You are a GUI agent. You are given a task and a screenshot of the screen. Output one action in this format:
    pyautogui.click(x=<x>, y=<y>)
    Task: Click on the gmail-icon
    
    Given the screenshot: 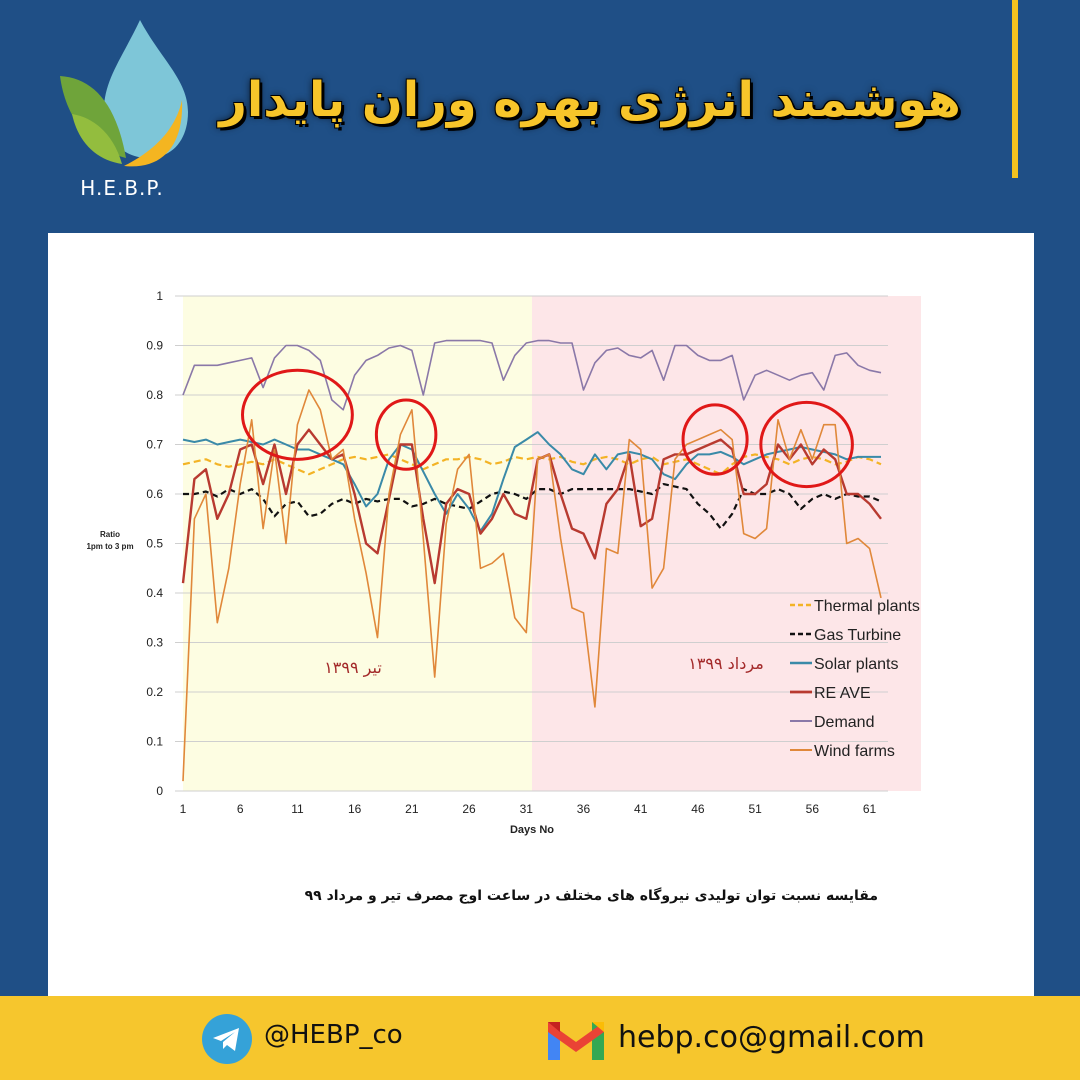 What is the action you would take?
    pyautogui.click(x=576, y=1039)
    